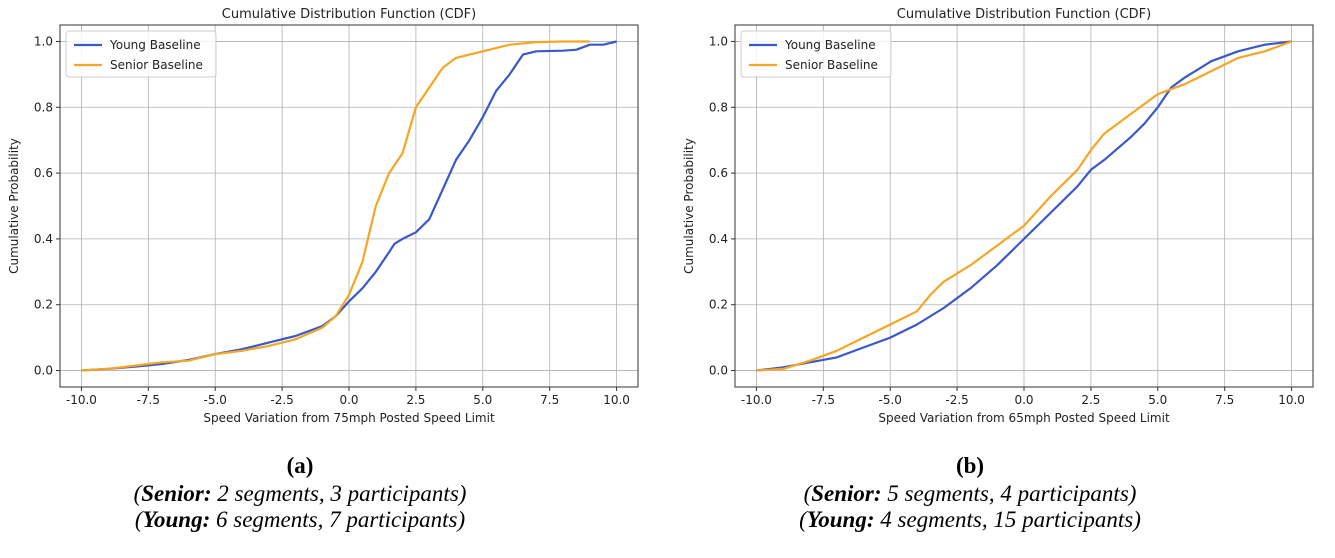  What do you see at coordinates (348, 400) in the screenshot?
I see `chart-a-xtick-label: 0.0` at bounding box center [348, 400].